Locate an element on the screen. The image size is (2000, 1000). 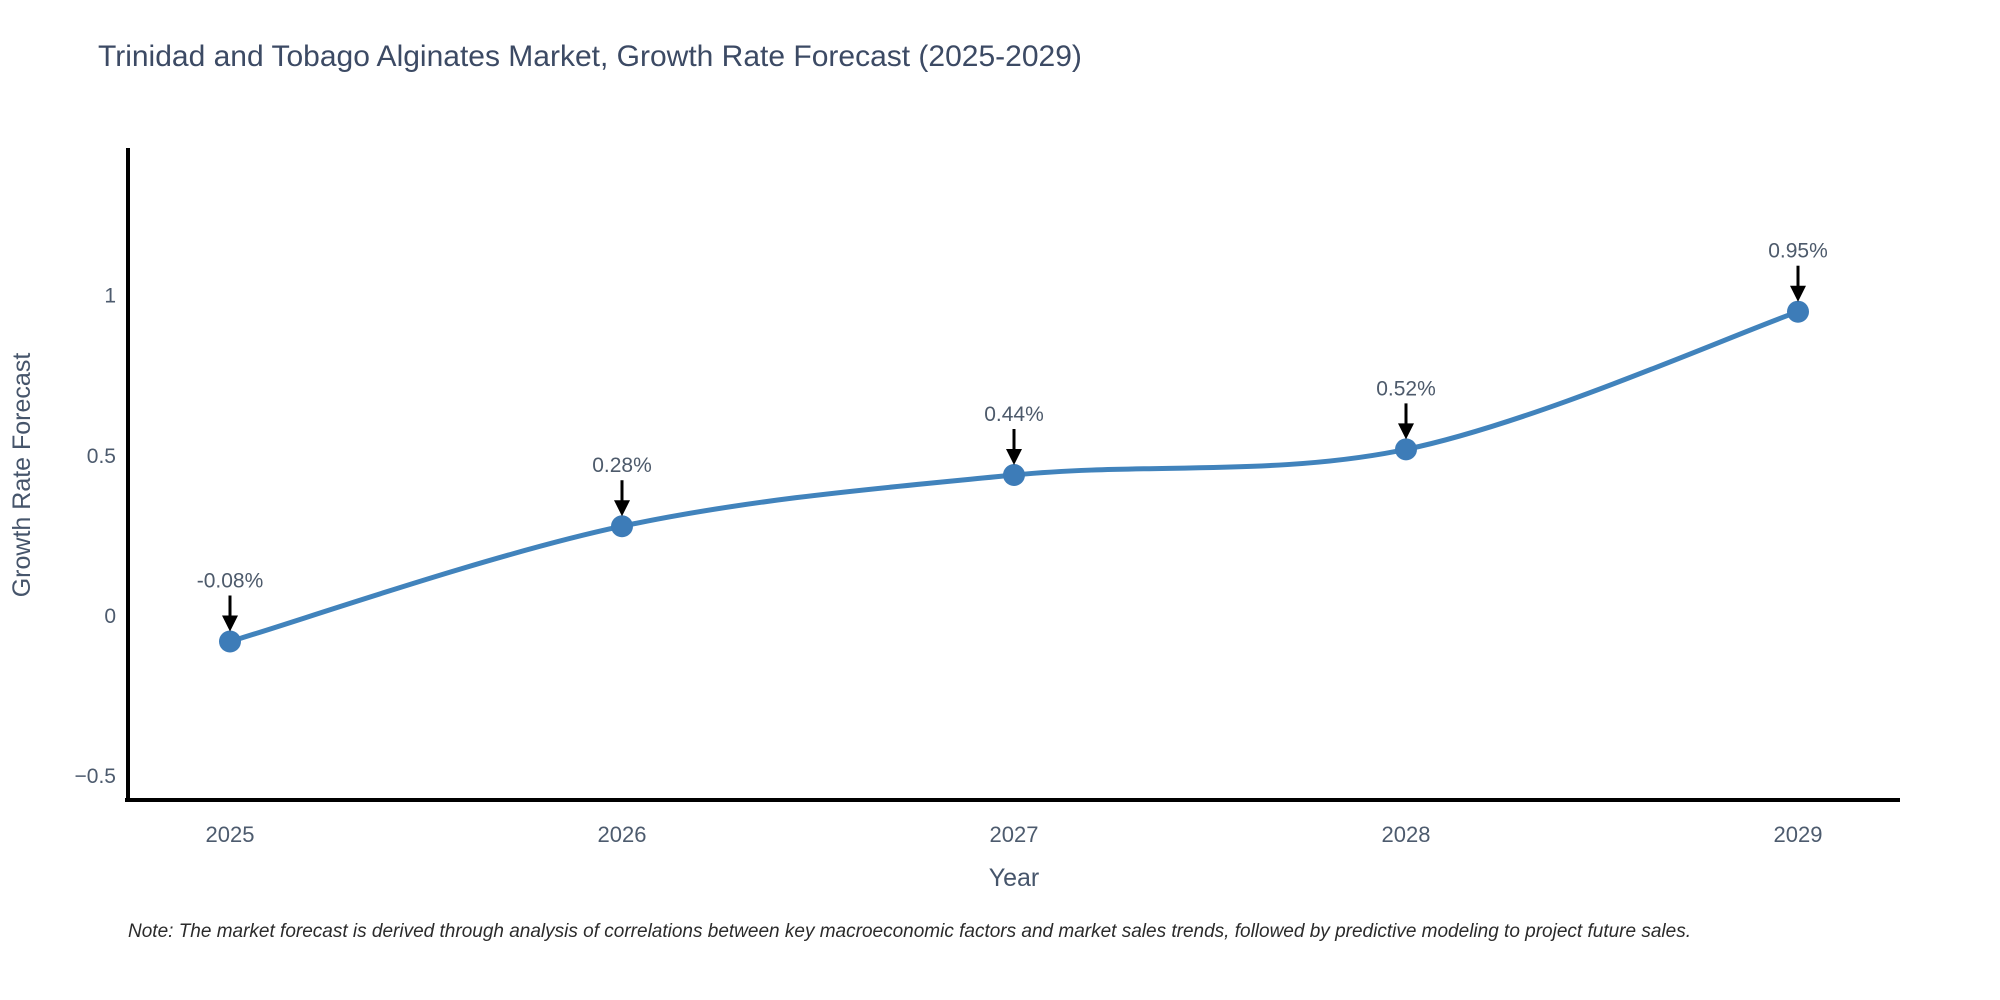
point-value-label: 0.95% is located at coordinates (1798, 251).